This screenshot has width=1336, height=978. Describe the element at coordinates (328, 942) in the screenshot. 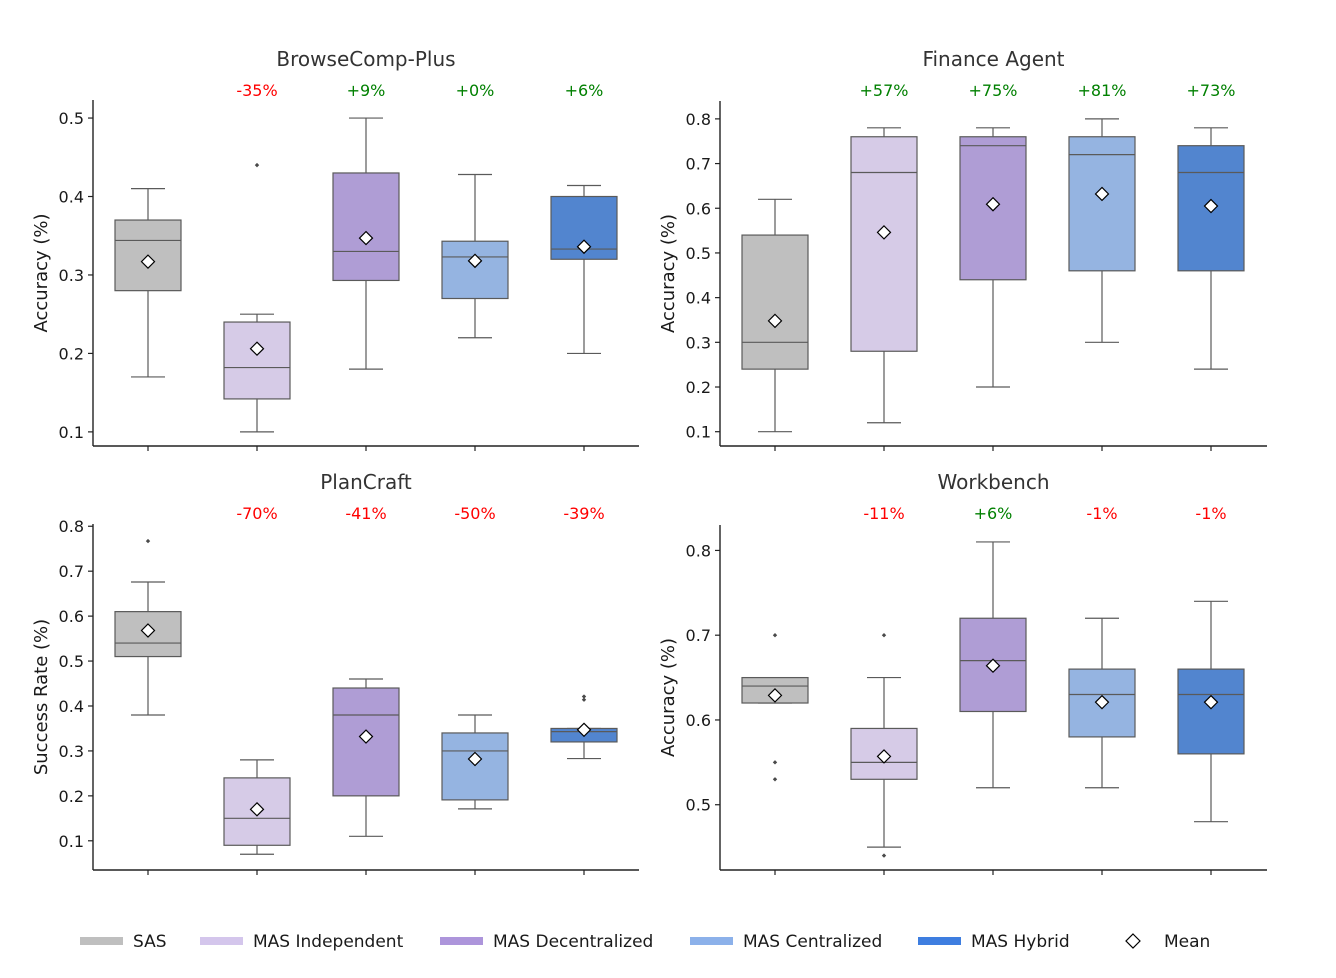

I see `legend-label: MAS Independent` at that location.